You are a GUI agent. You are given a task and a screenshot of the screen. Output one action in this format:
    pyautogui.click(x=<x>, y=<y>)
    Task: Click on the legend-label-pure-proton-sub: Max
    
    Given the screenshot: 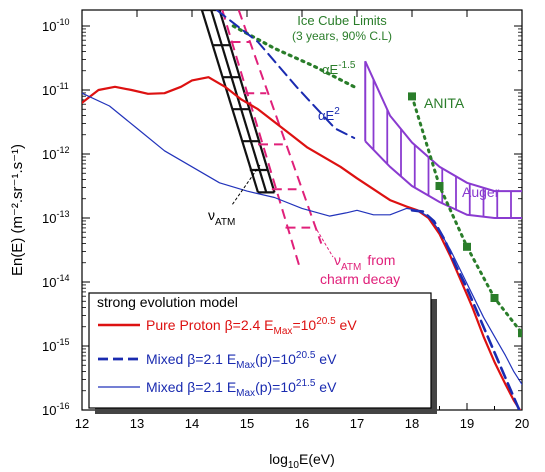 What is the action you would take?
    pyautogui.click(x=283, y=331)
    